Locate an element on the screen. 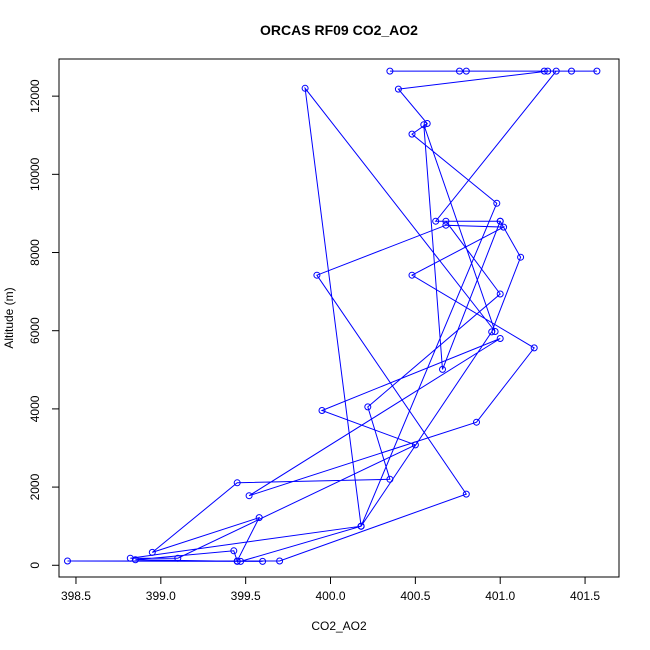 This screenshot has height=650, width=650. x-axis-label: CO2_AO2 is located at coordinates (339, 626).